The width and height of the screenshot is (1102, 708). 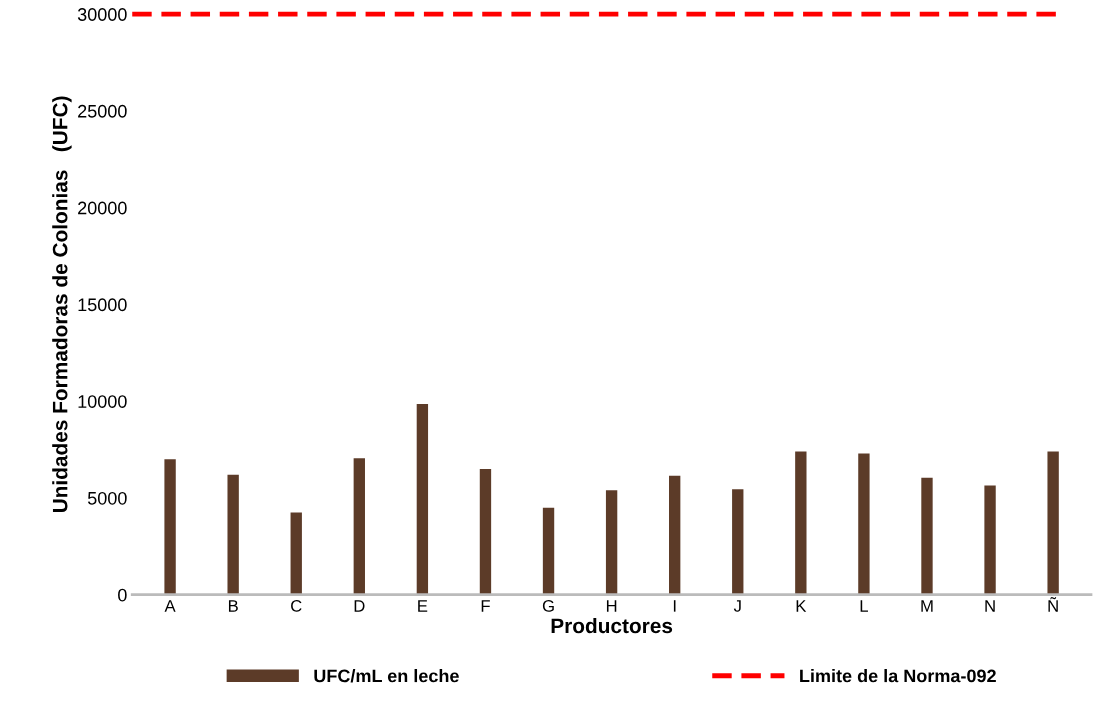 What do you see at coordinates (612, 625) in the screenshot?
I see `x-axis-title: Productores` at bounding box center [612, 625].